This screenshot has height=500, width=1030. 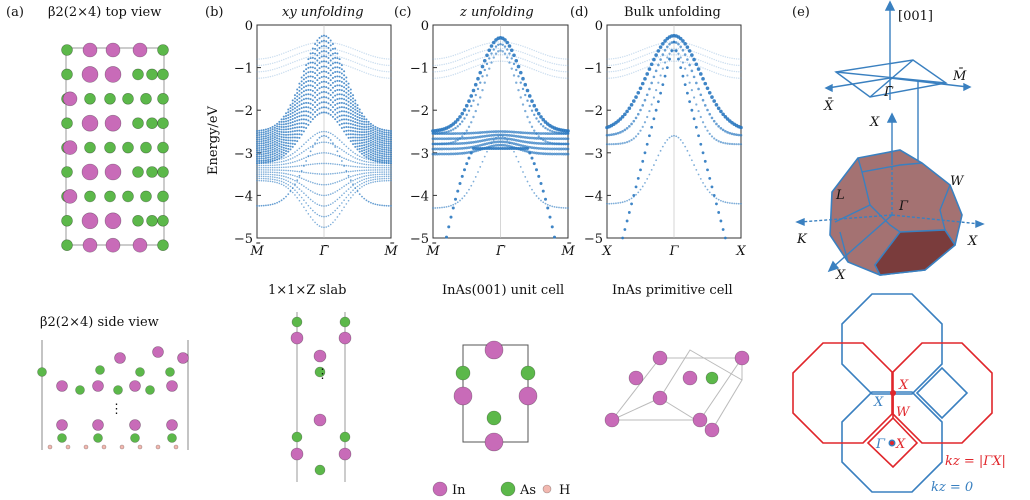 What do you see at coordinates (140, 447) in the screenshot?
I see `h-atom` at bounding box center [140, 447].